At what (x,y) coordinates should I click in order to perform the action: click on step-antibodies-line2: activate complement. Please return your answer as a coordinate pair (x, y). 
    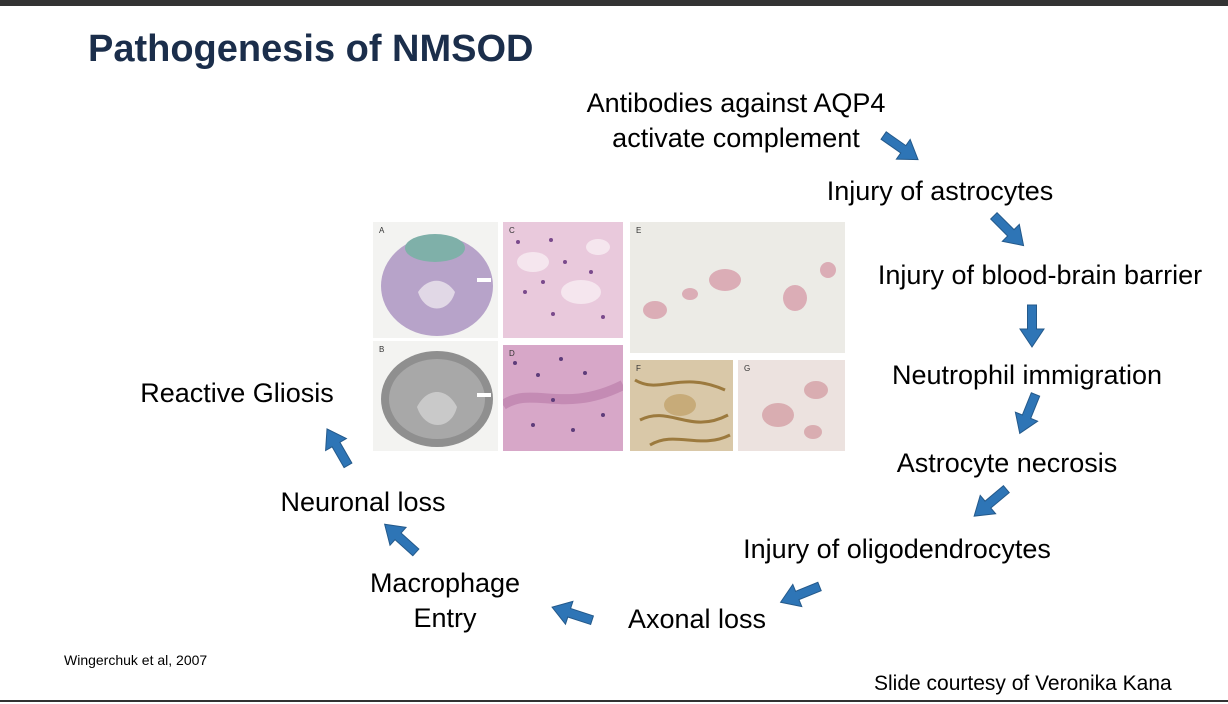
    Looking at the image, I should click on (736, 138).